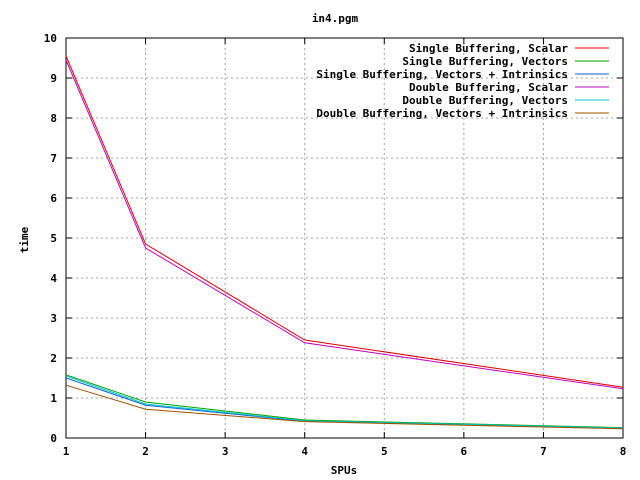 The width and height of the screenshot is (640, 480). Describe the element at coordinates (384, 451) in the screenshot. I see `x-tick-label: 5` at that location.